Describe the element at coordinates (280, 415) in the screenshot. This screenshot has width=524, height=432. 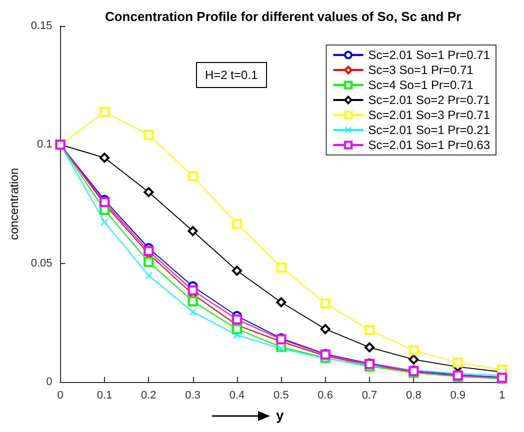
I see `x-axis-title: y` at that location.